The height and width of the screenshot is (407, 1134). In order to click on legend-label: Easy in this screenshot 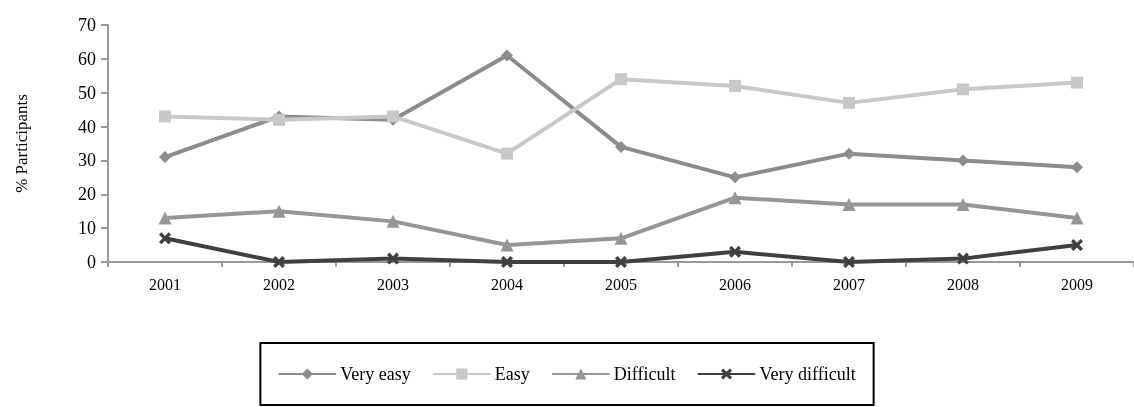, I will do `click(512, 374)`.